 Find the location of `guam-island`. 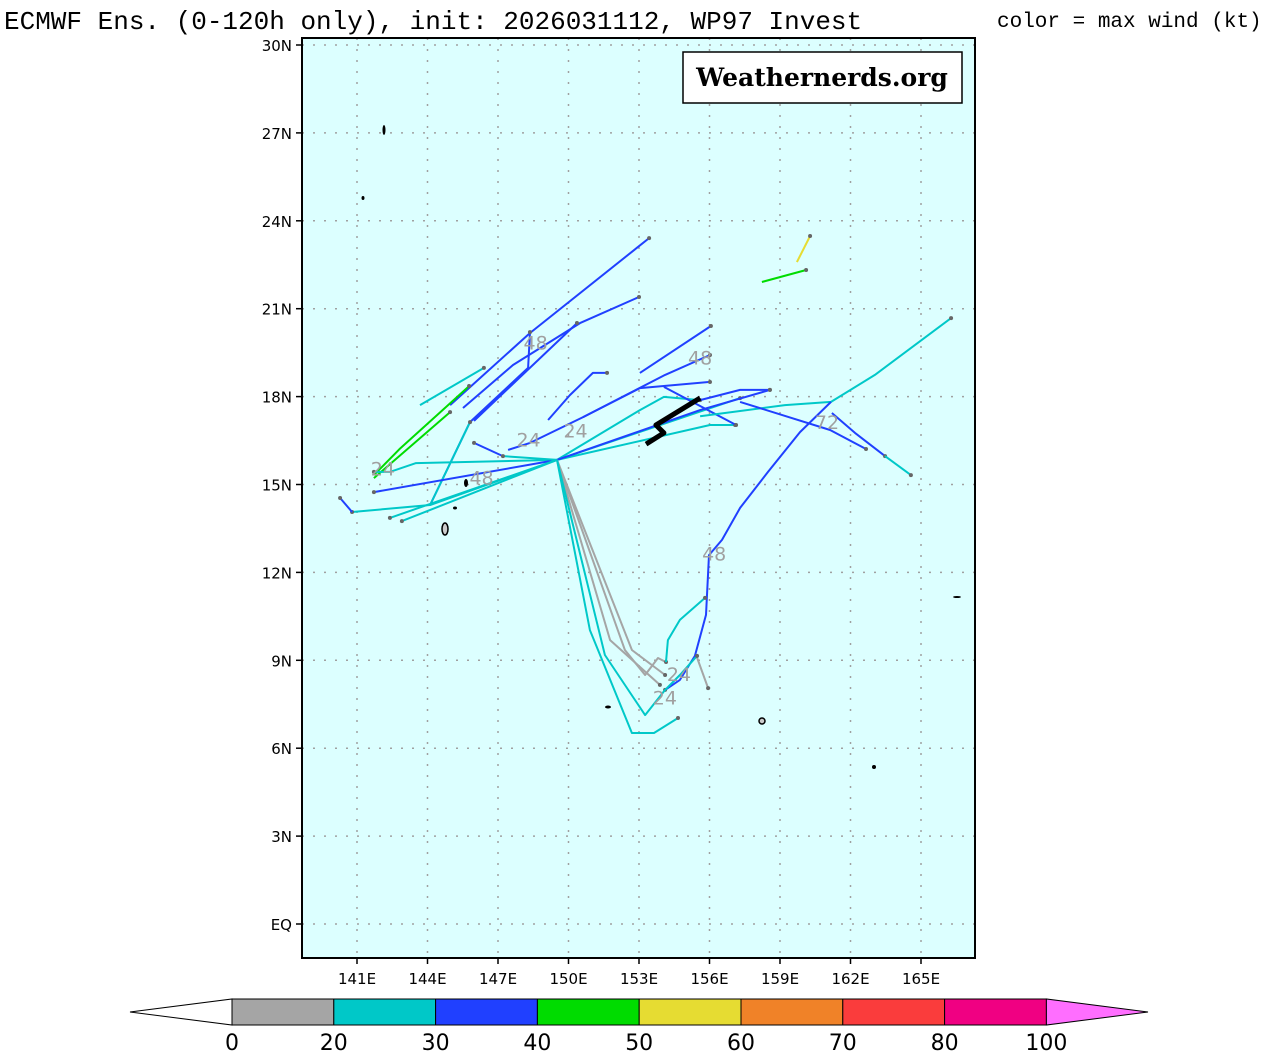

guam-island is located at coordinates (445, 529).